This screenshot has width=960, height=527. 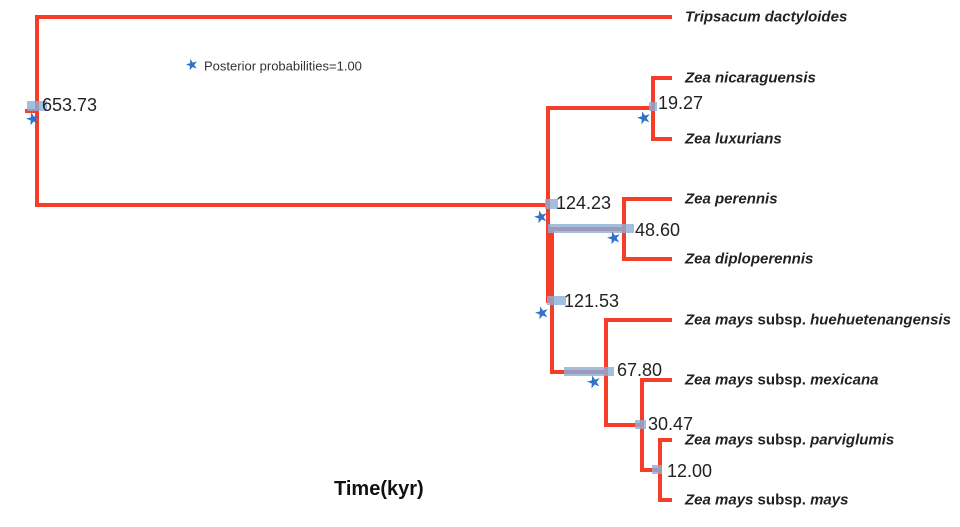 I want to click on branch-tip-nicaraguensis, so click(x=661, y=78).